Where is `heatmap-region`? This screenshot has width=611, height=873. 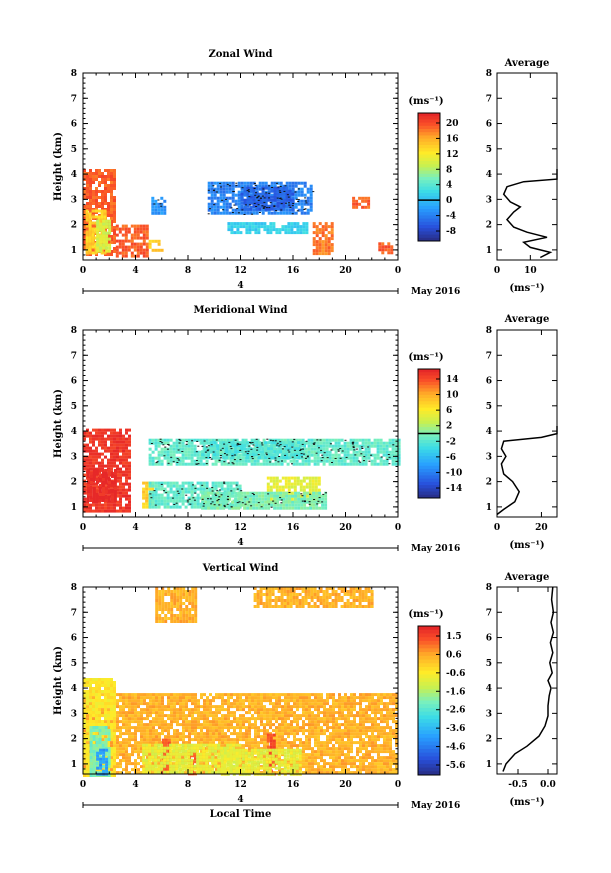 heatmap-region is located at coordinates (254, 450).